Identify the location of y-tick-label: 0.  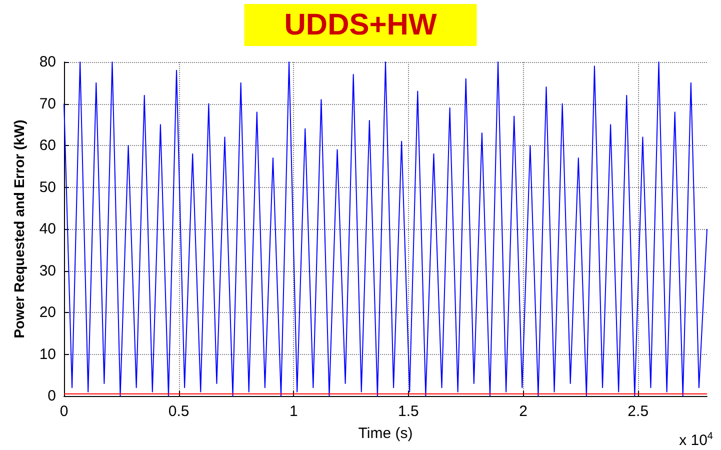
(52, 396).